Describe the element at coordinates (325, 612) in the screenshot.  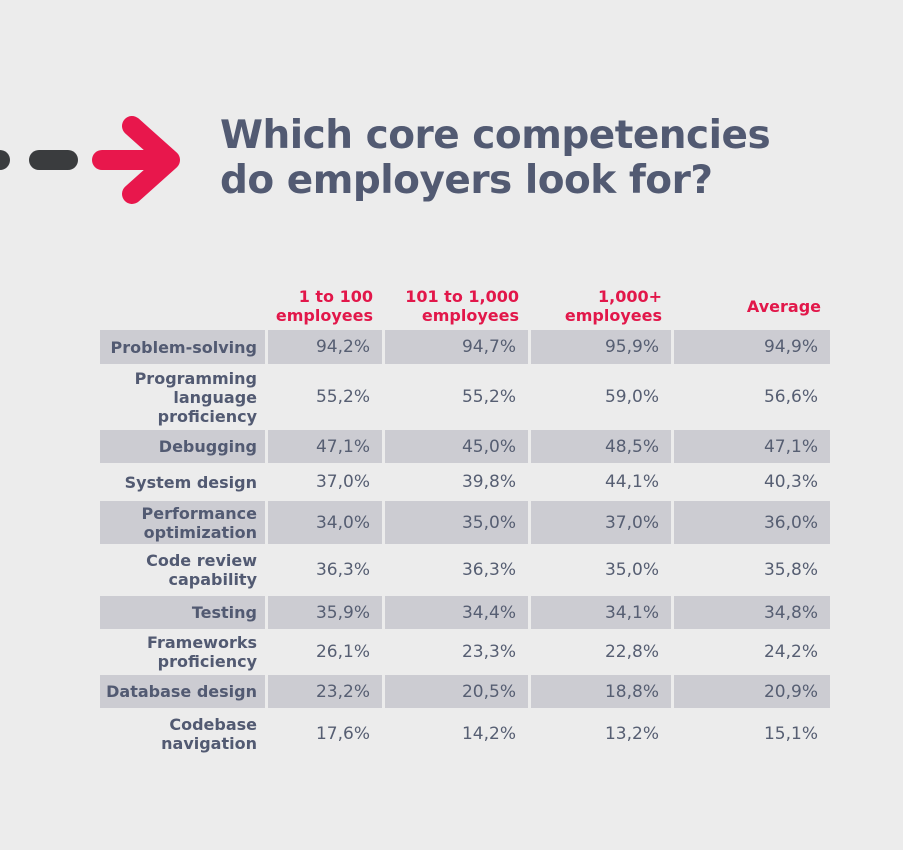
I see `value-cell: 35,9%` at that location.